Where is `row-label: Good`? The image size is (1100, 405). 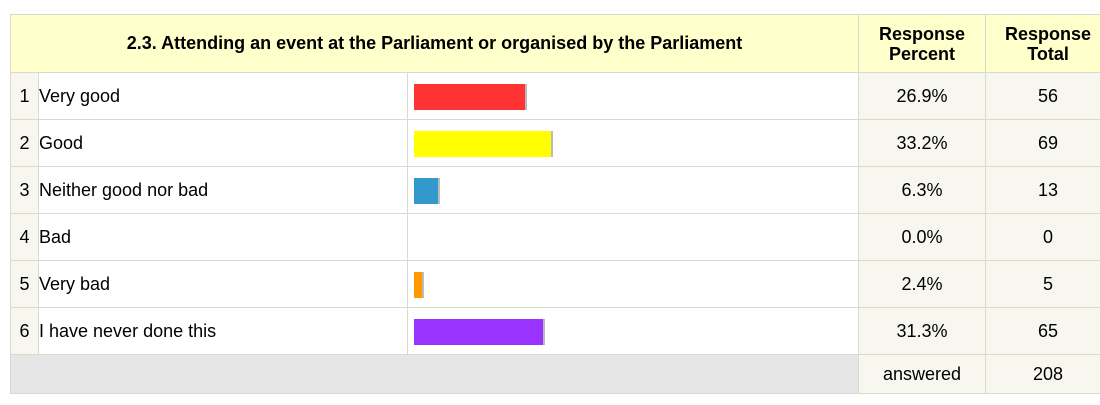
row-label: Good is located at coordinates (223, 143).